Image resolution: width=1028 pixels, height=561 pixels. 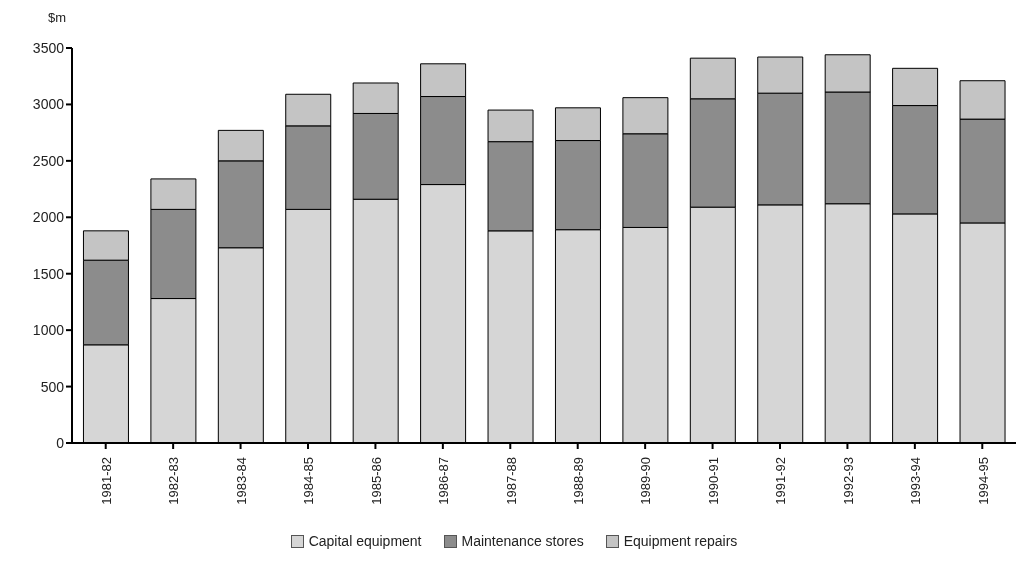 What do you see at coordinates (522, 541) in the screenshot?
I see `legend-label: Maintenance stores` at bounding box center [522, 541].